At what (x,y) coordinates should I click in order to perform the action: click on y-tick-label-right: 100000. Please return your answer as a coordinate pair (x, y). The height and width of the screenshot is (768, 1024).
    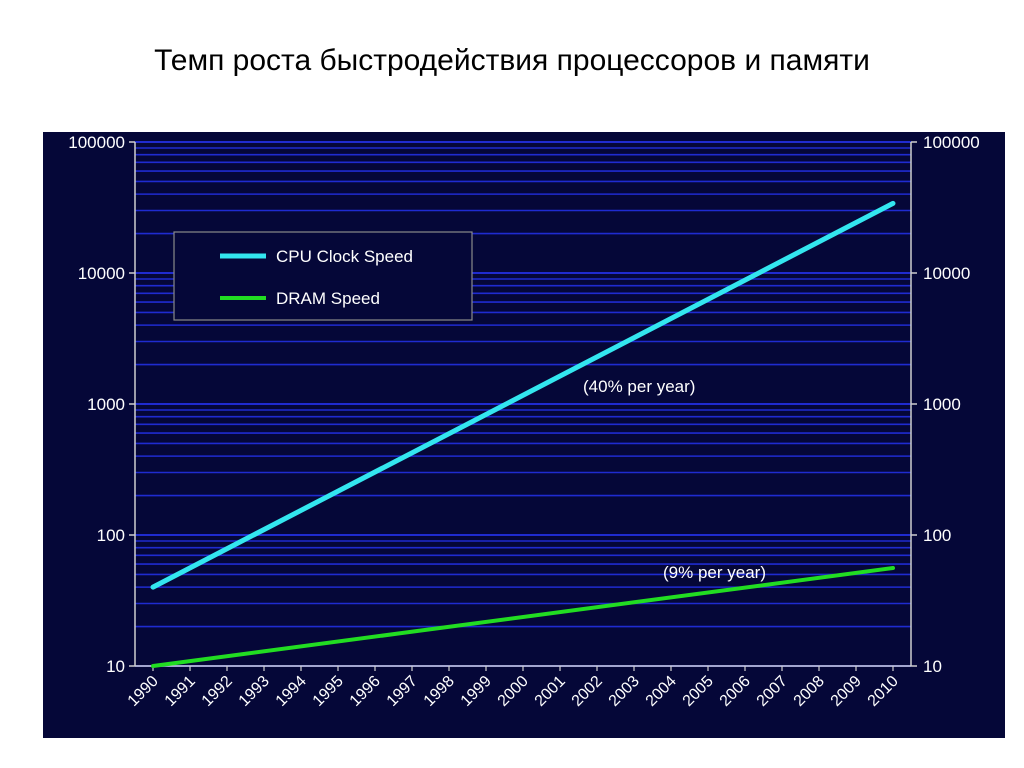
    Looking at the image, I should click on (951, 142).